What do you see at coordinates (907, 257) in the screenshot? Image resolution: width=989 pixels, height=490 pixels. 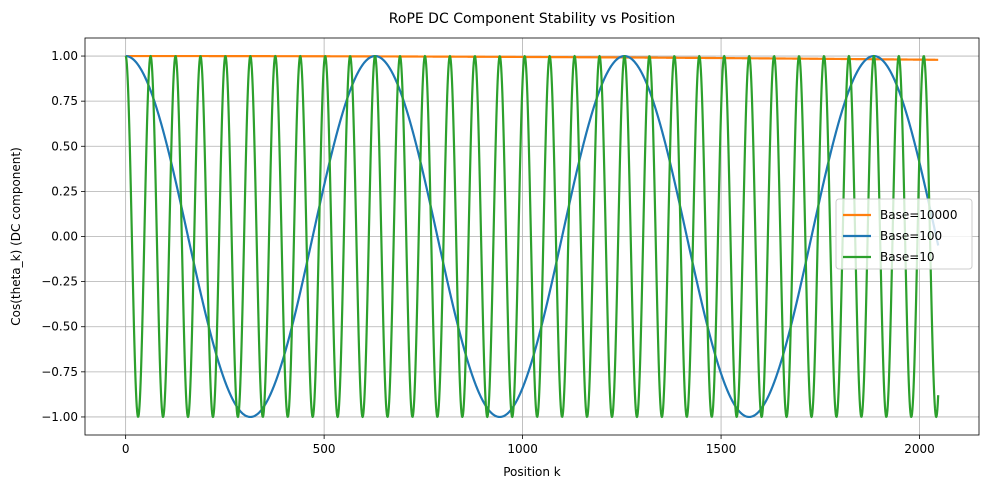 I see `legend-label: Base=10` at bounding box center [907, 257].